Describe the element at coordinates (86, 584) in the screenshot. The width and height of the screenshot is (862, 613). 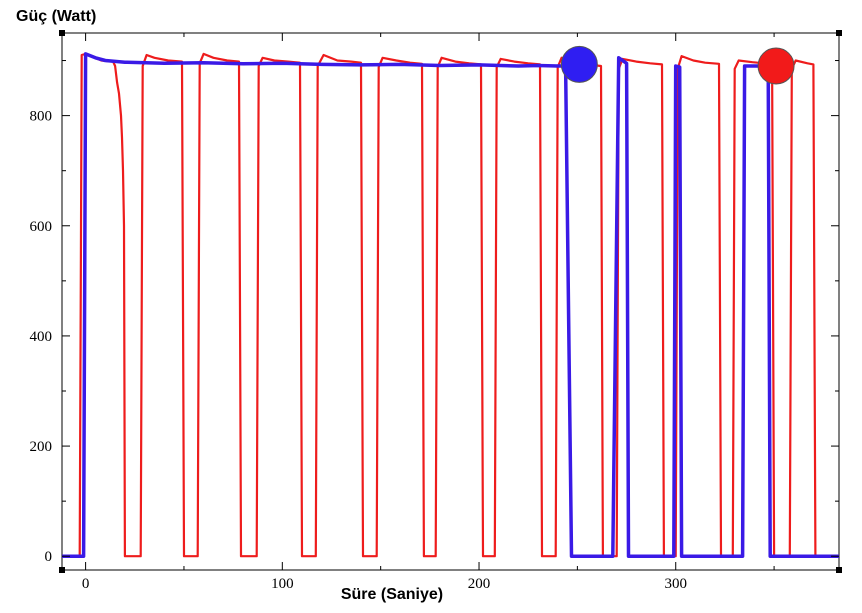
I see `x-tick-label: 0` at that location.